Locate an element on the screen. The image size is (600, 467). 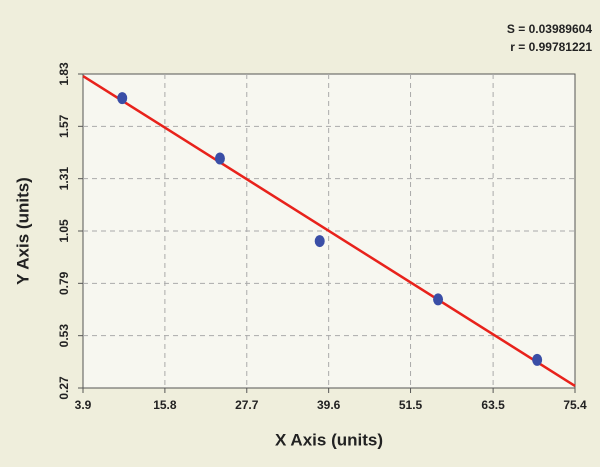
annotation: r = 0.99781221 is located at coordinates (551, 47).